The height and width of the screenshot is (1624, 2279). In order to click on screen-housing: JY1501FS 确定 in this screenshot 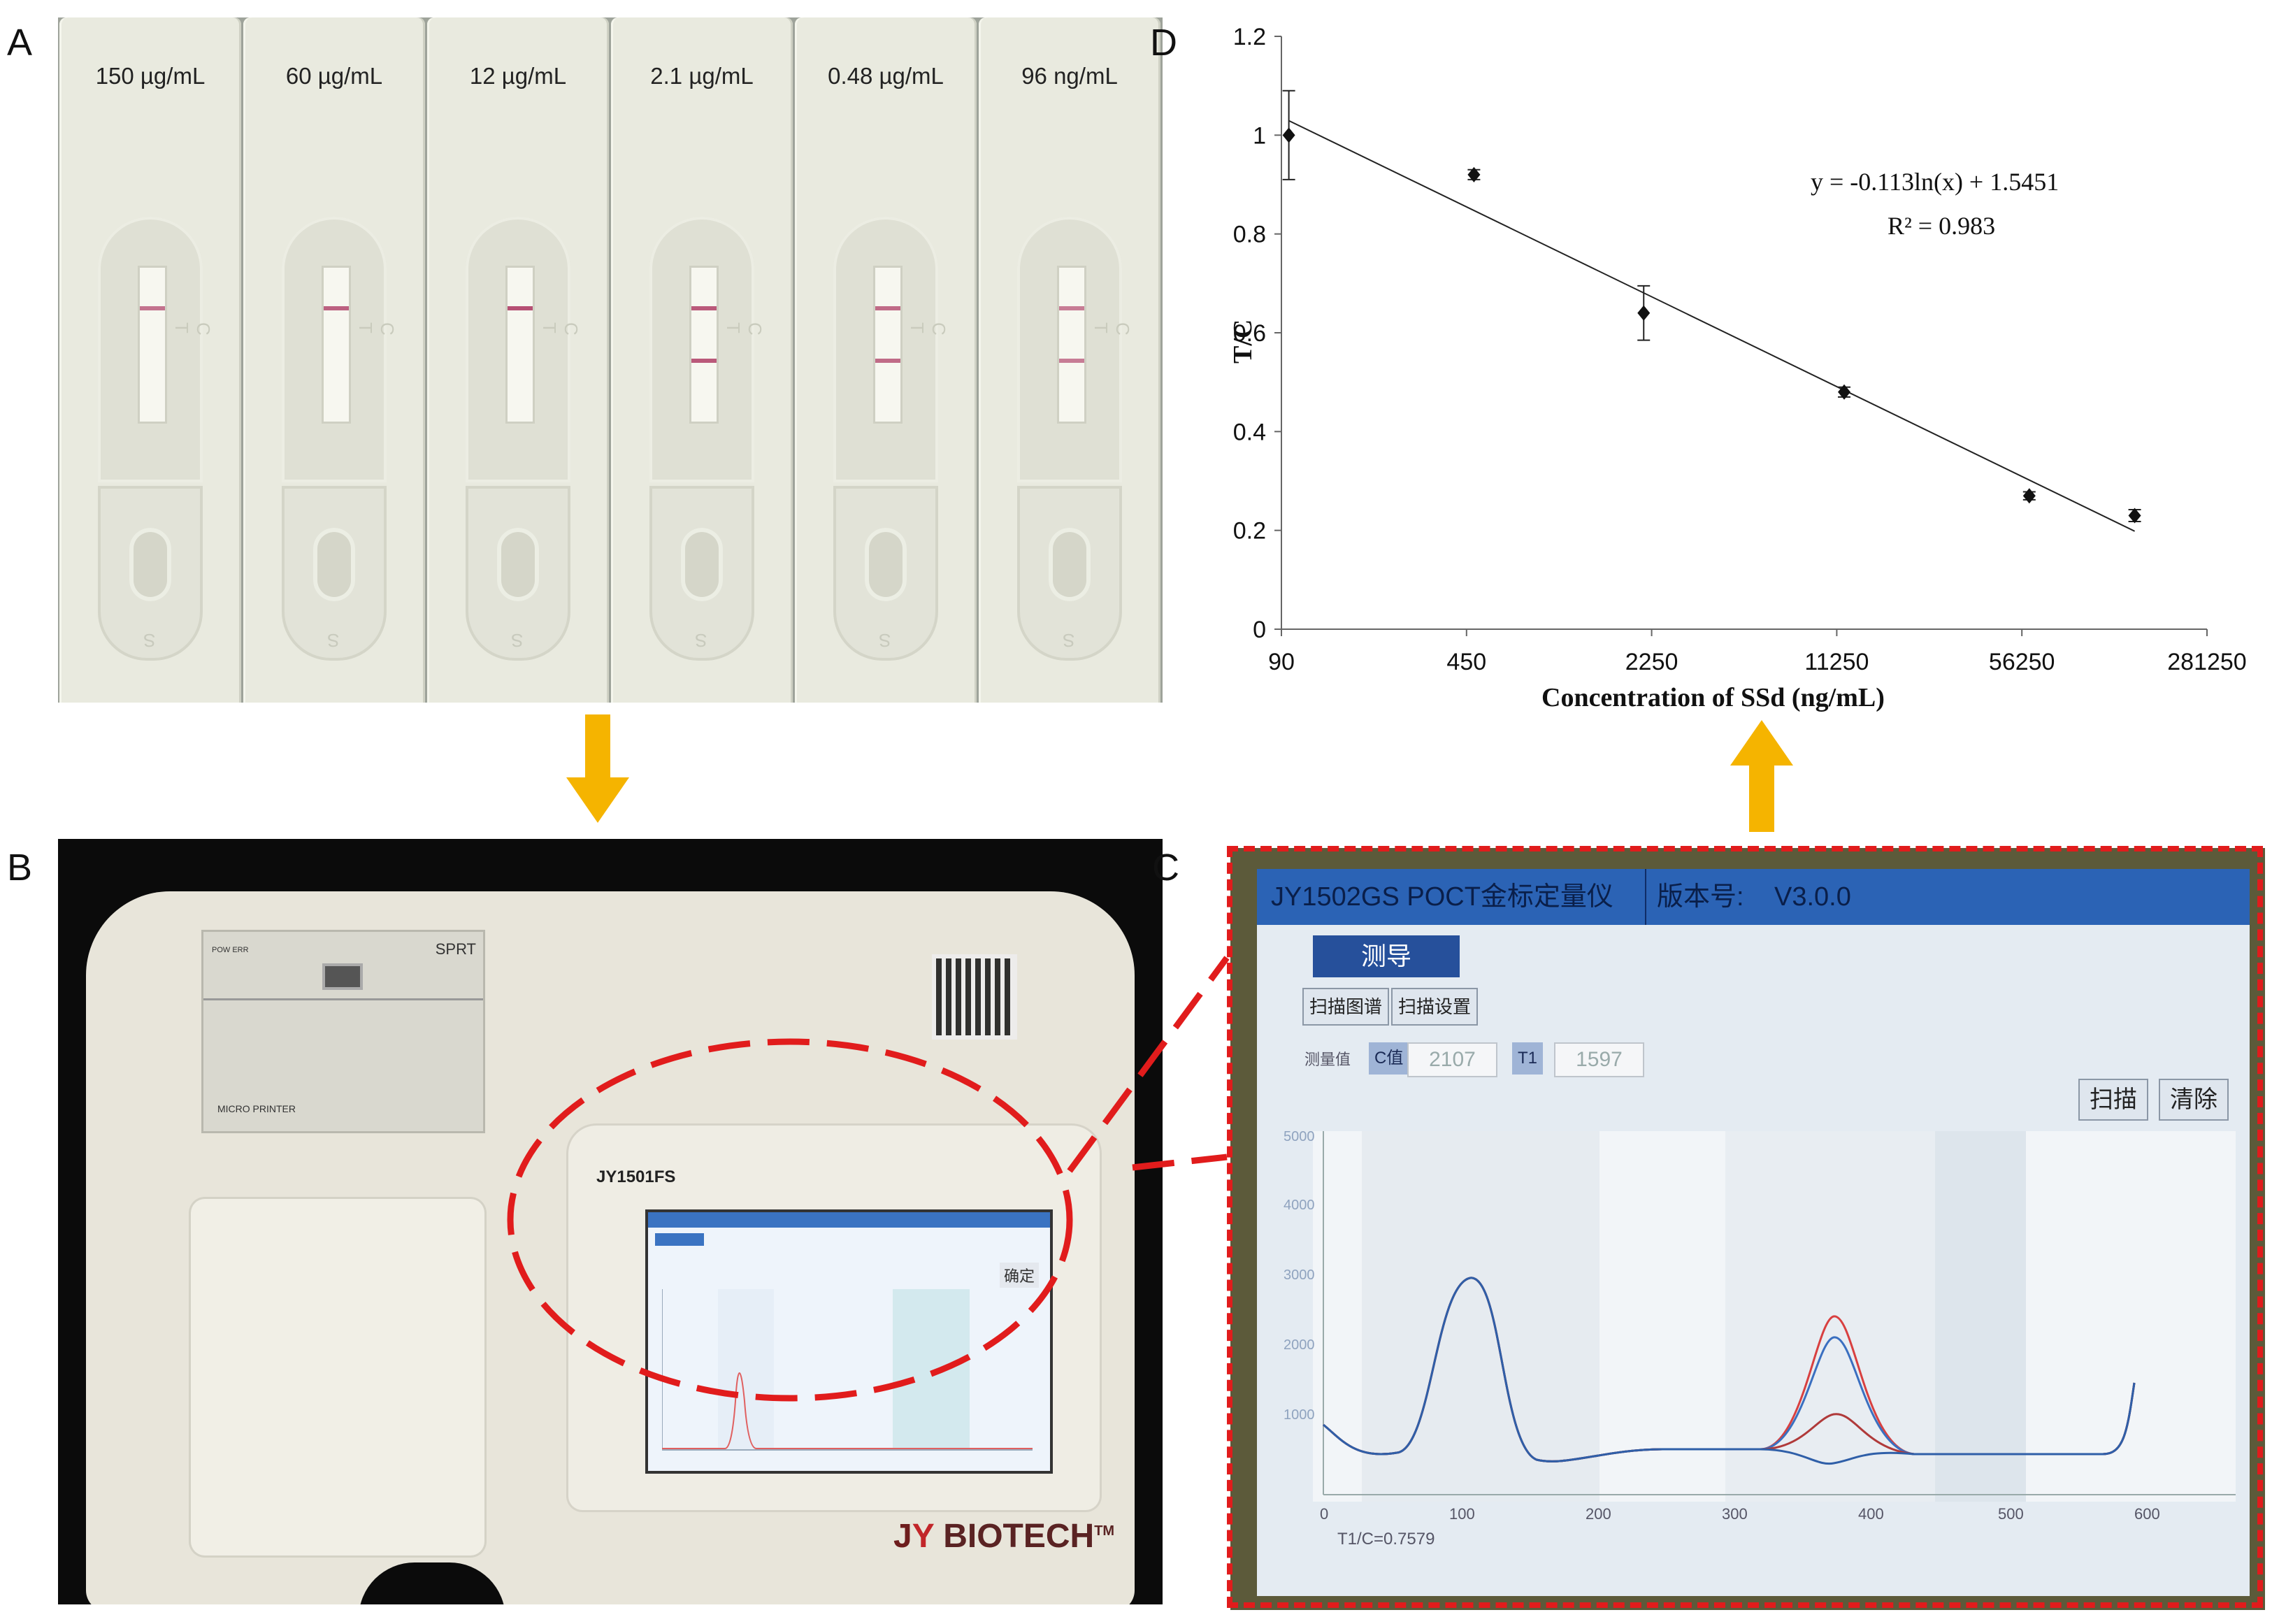, I will do `click(834, 1318)`.